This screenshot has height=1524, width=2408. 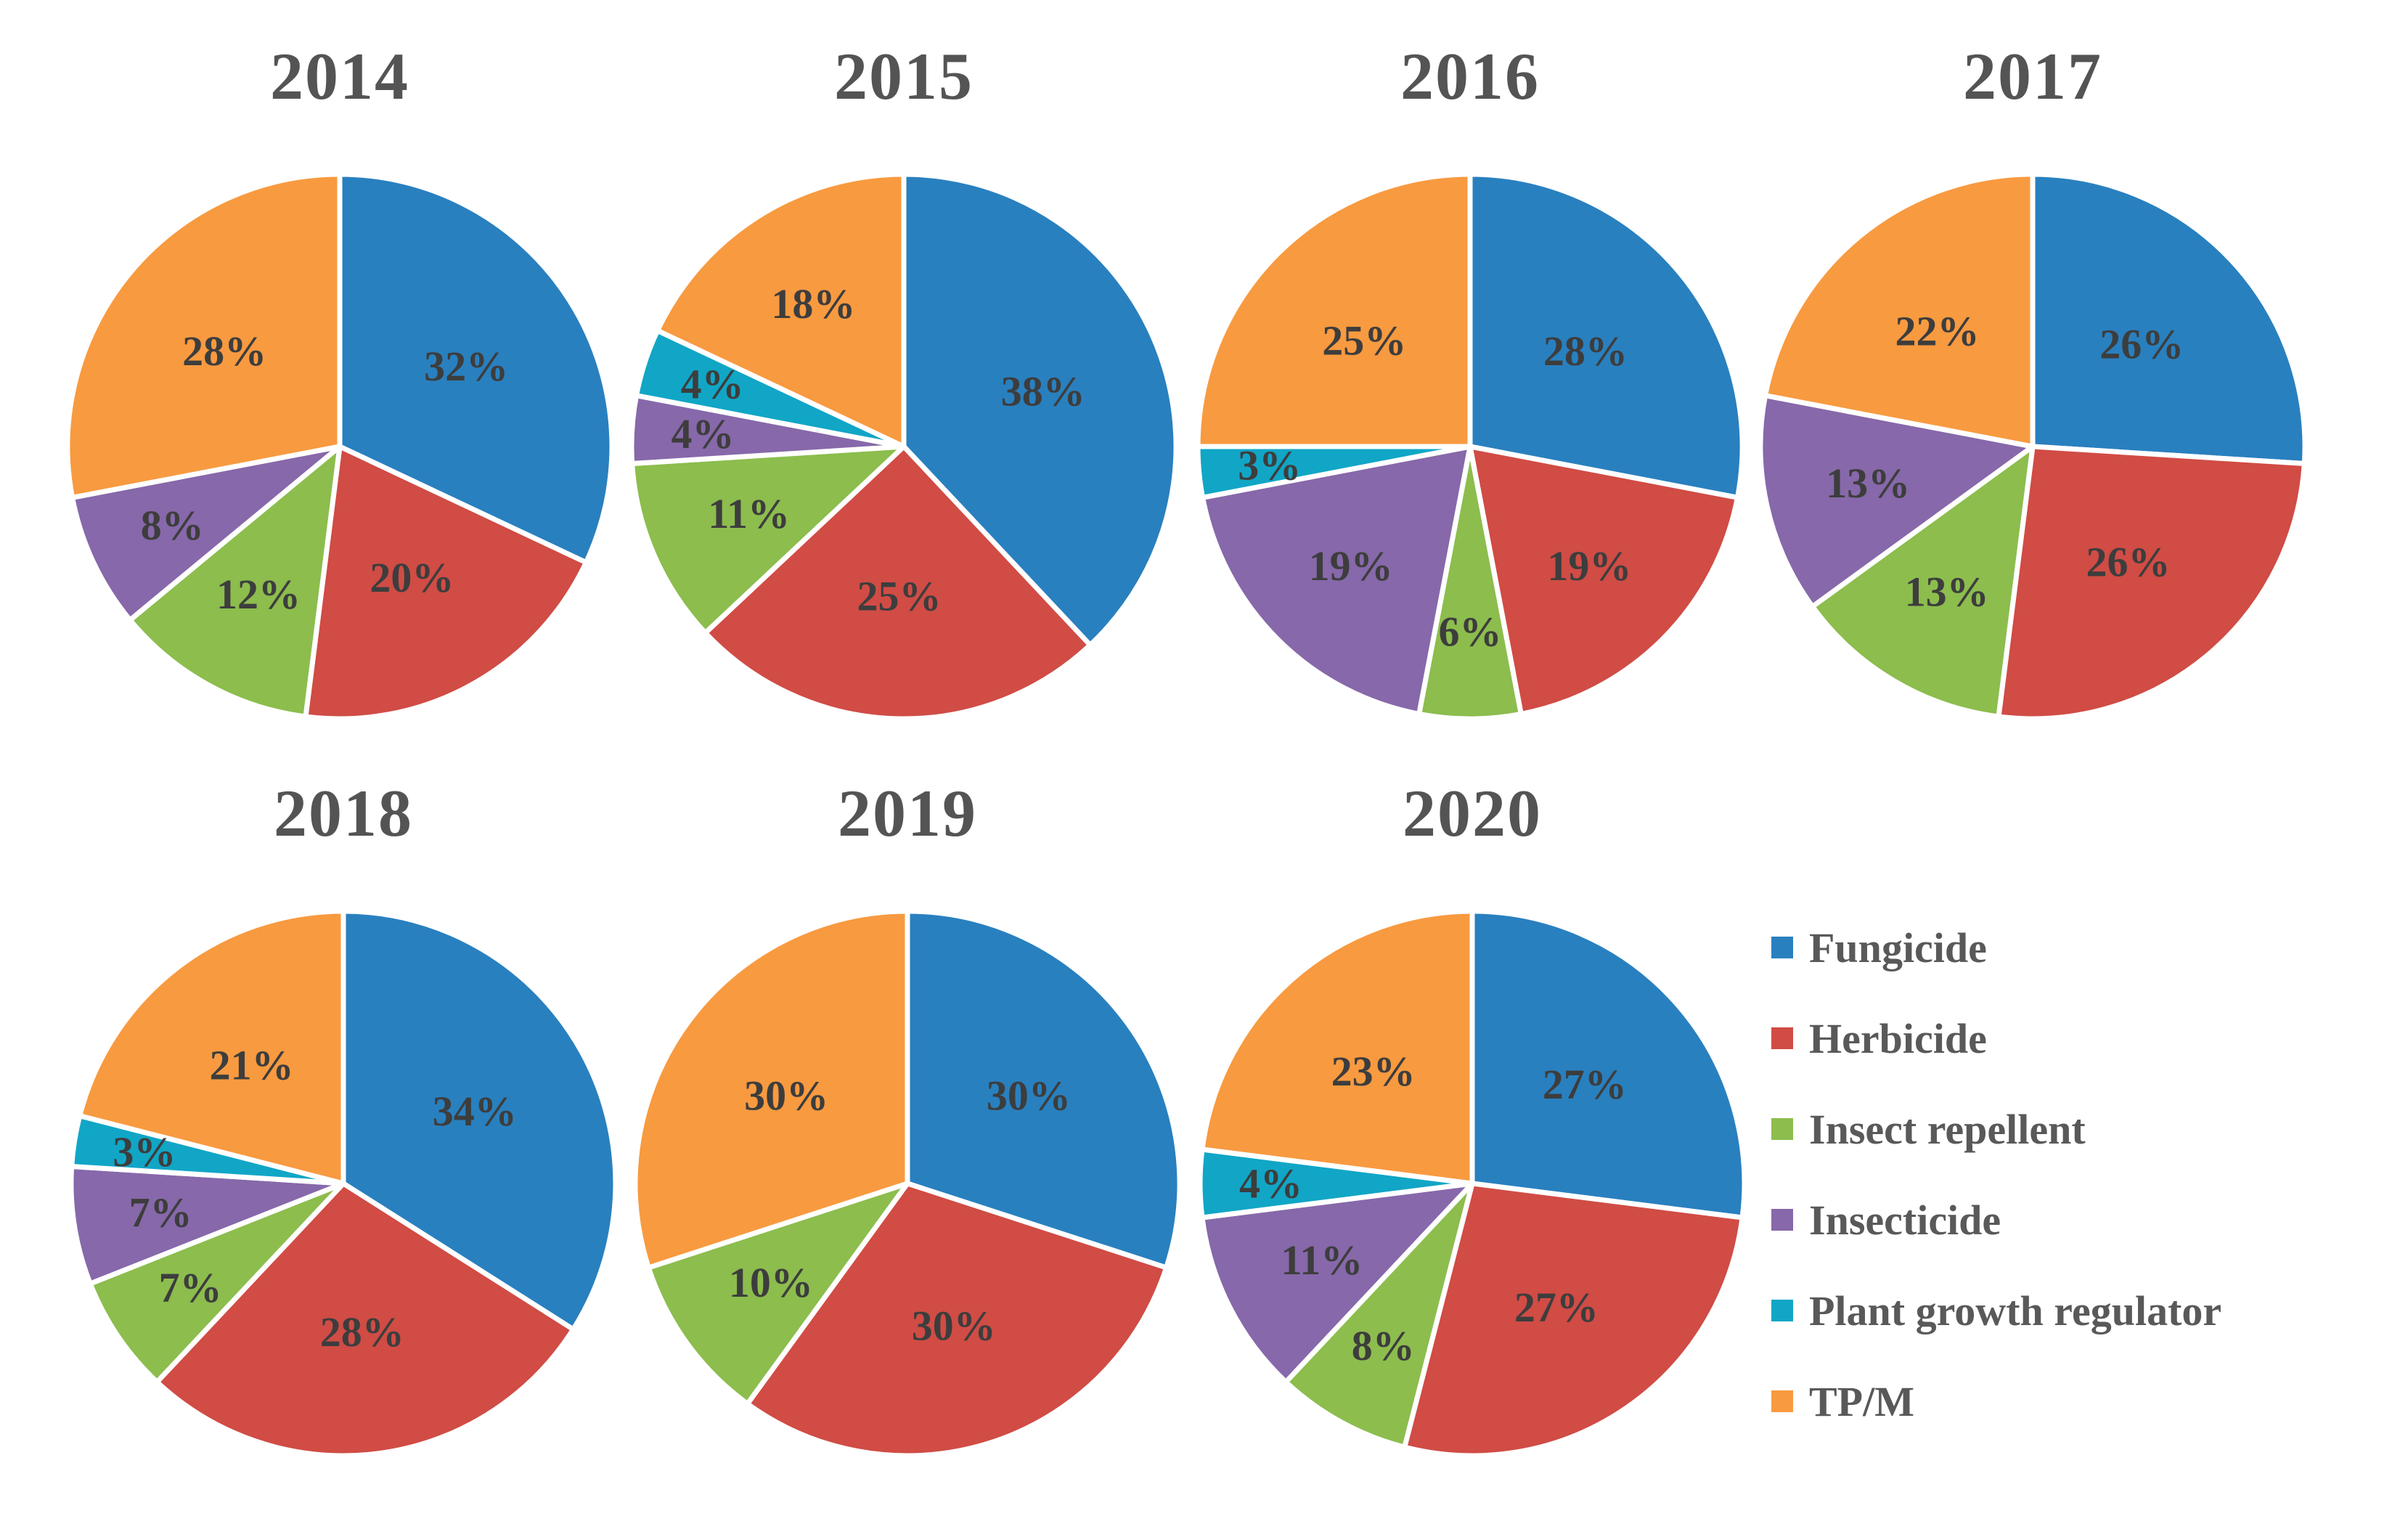 What do you see at coordinates (1334, 310) in the screenshot?
I see `pie-slice-2016-tp-m` at bounding box center [1334, 310].